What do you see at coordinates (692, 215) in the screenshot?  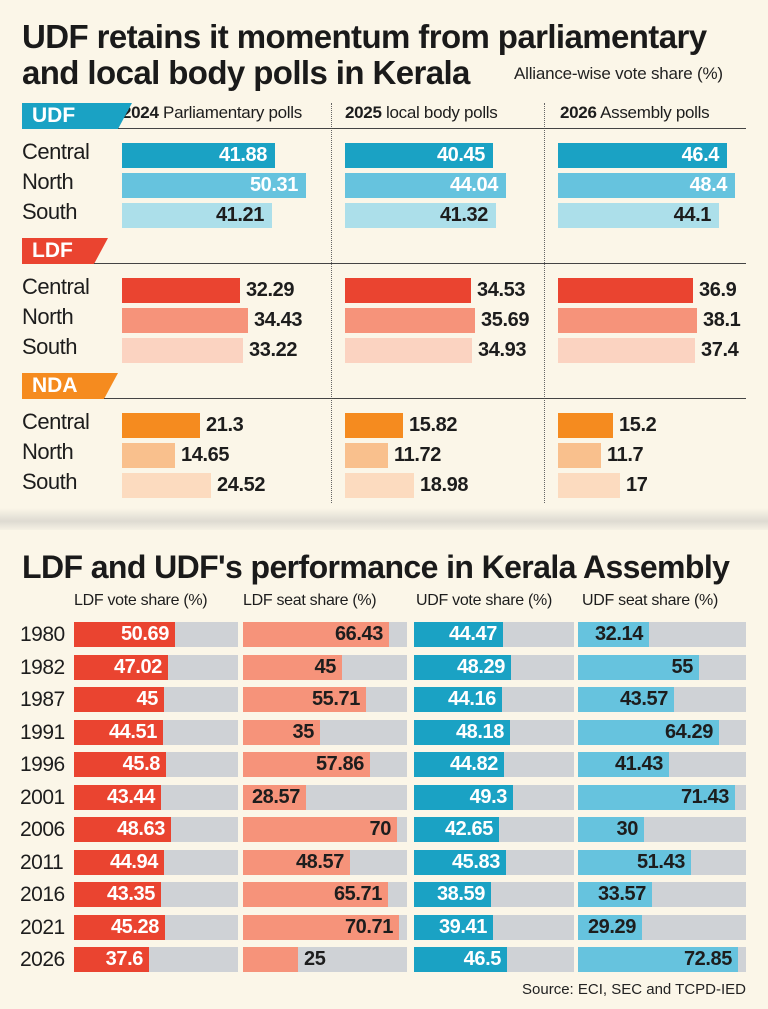 I see `data-label-udf-south-2026: 44.1` at bounding box center [692, 215].